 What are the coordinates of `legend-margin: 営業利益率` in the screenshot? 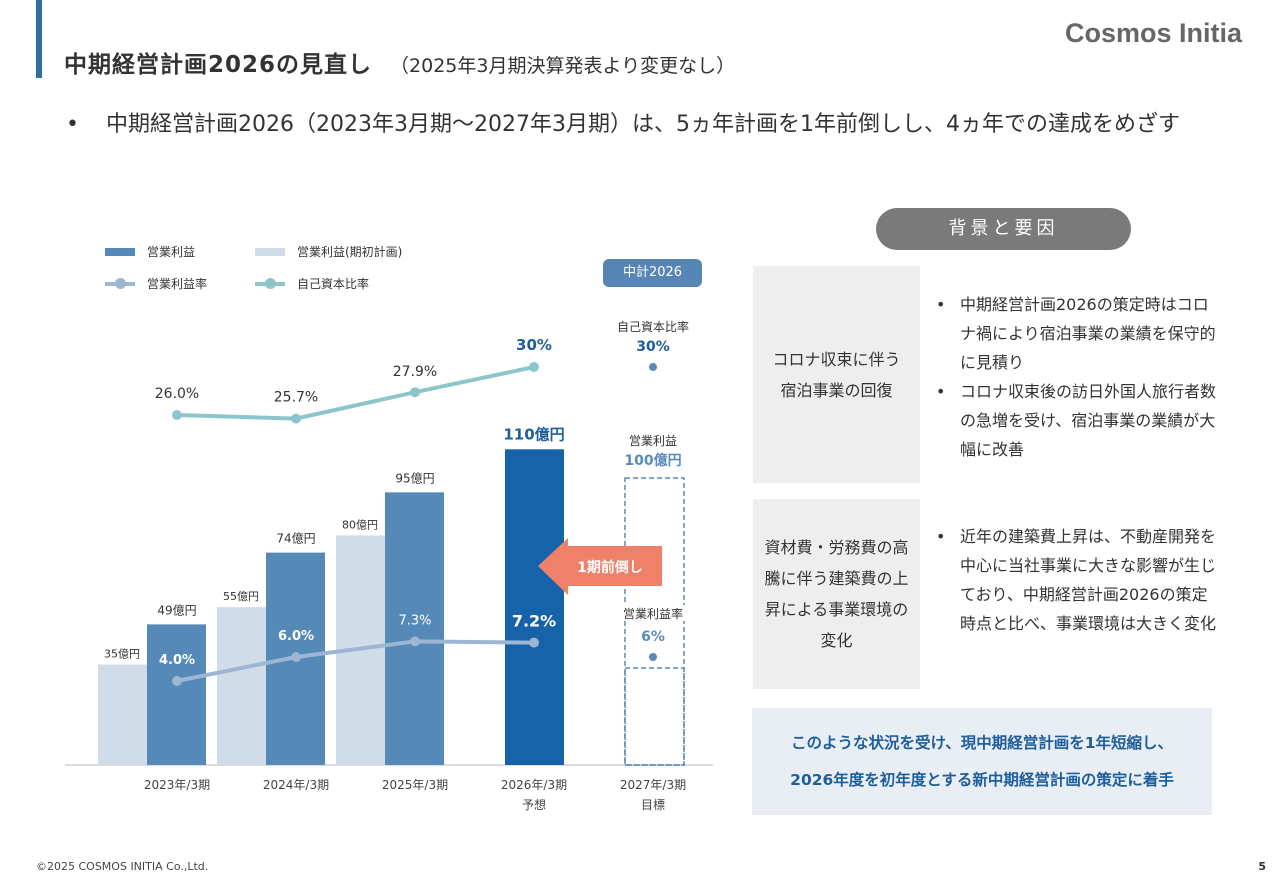 It's located at (156, 283).